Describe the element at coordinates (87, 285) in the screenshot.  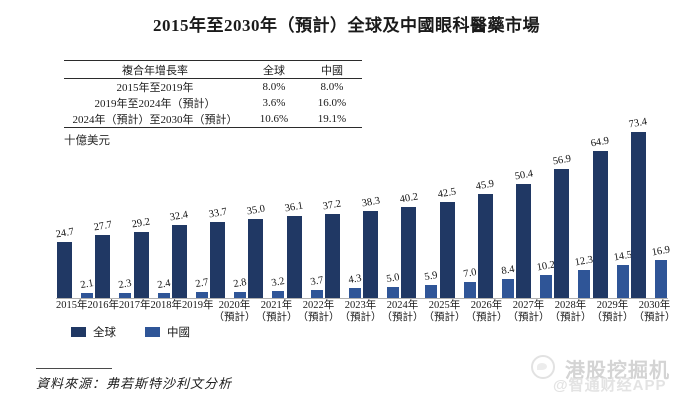
I see `bar-value-label: 2.1` at that location.